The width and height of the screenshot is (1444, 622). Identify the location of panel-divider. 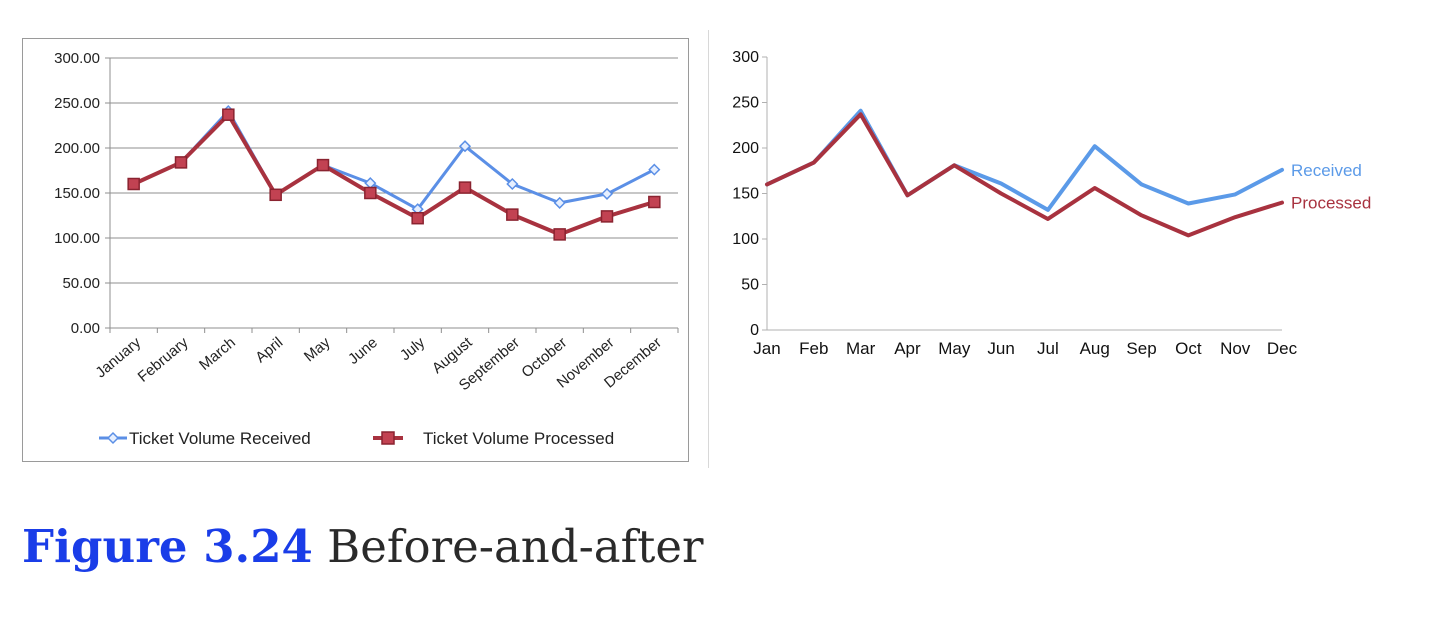
(708, 249).